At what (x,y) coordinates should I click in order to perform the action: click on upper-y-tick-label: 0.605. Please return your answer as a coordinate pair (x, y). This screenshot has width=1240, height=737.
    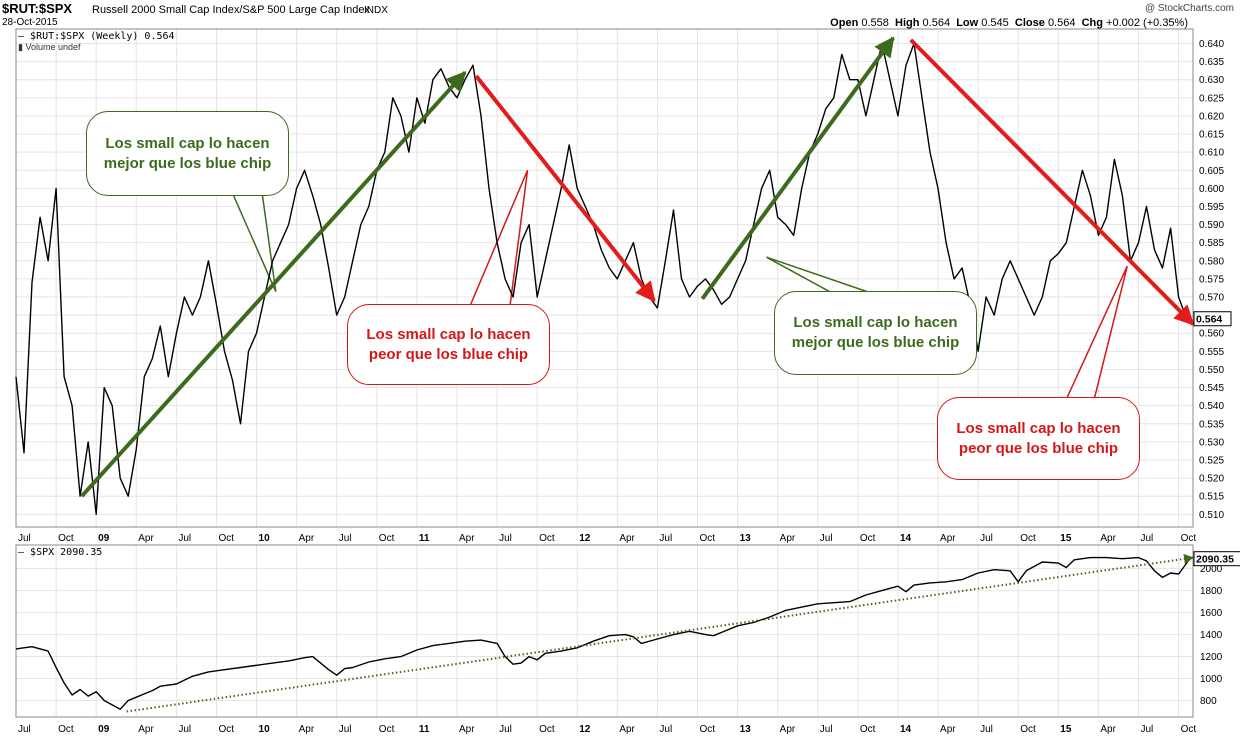
    Looking at the image, I should click on (1211, 171).